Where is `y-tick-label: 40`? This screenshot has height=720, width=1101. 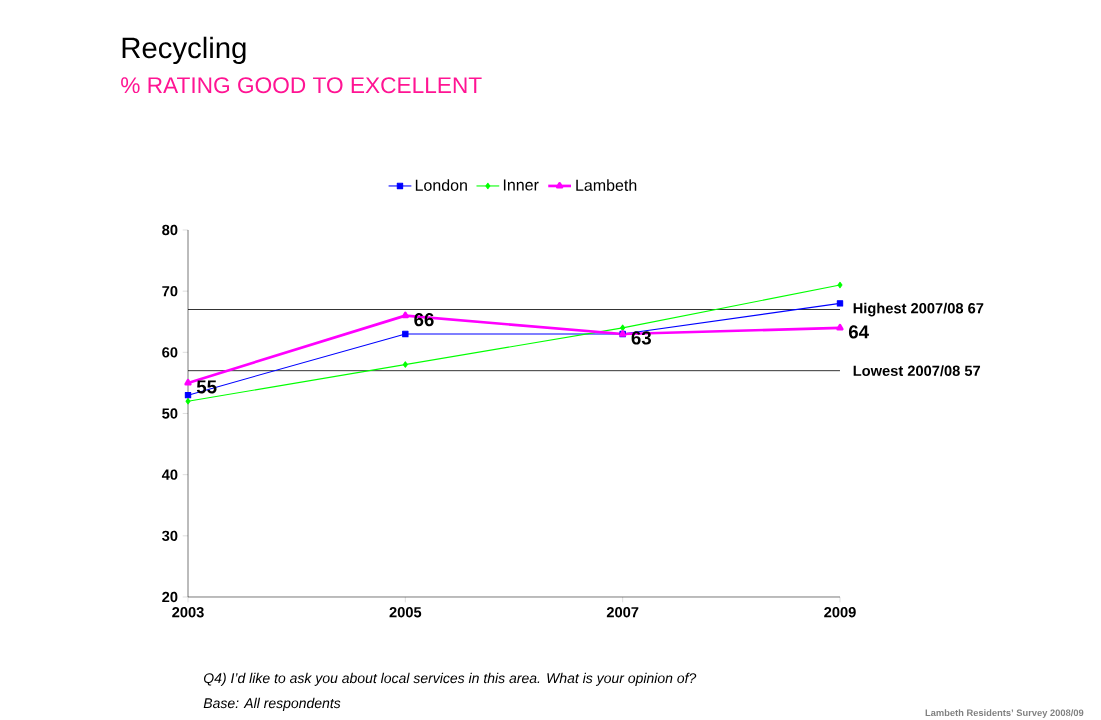
y-tick-label: 40 is located at coordinates (169, 474).